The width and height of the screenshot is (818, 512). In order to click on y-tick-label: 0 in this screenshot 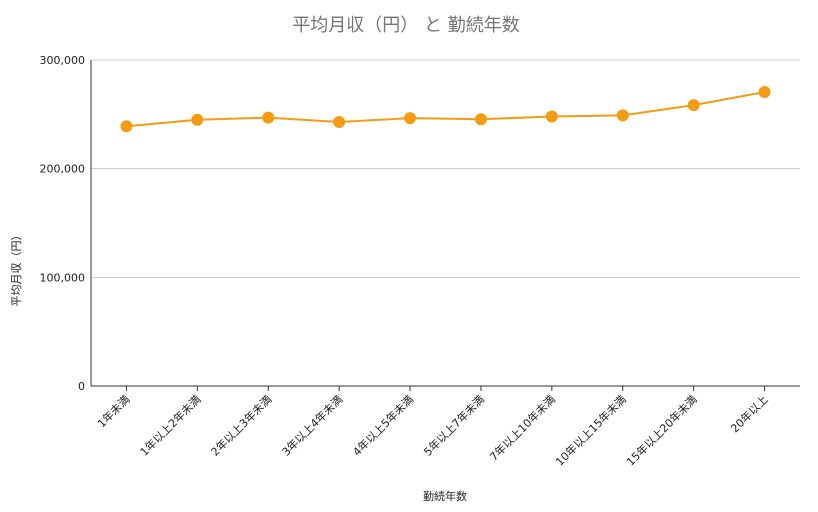, I will do `click(81, 386)`.